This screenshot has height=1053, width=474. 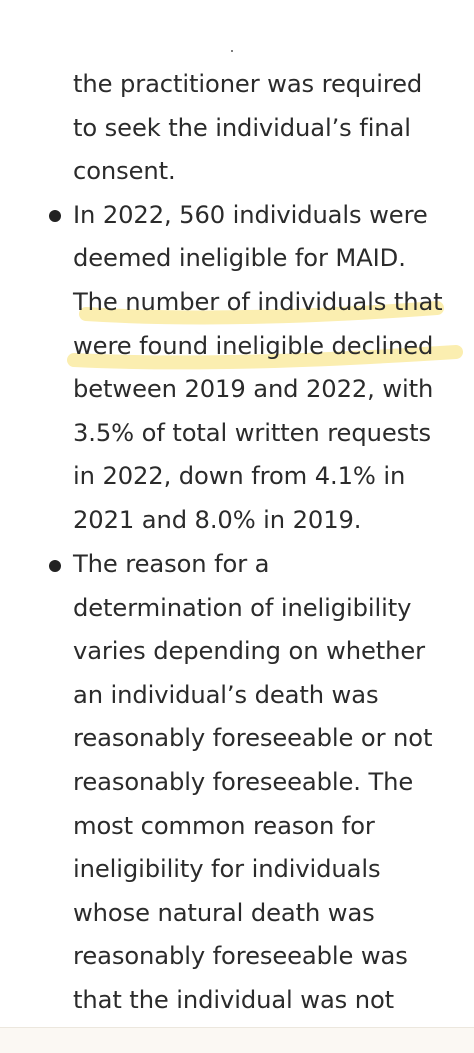 I want to click on bullet-line: 3.5% of total written requests, so click(x=252, y=432).